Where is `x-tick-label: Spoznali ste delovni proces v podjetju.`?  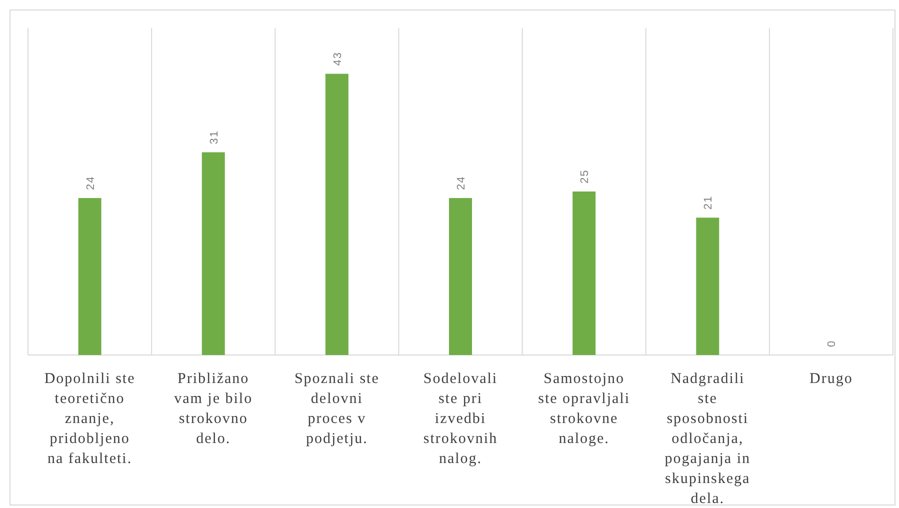 x-tick-label: Spoznali ste delovni proces v podjetju. is located at coordinates (337, 409).